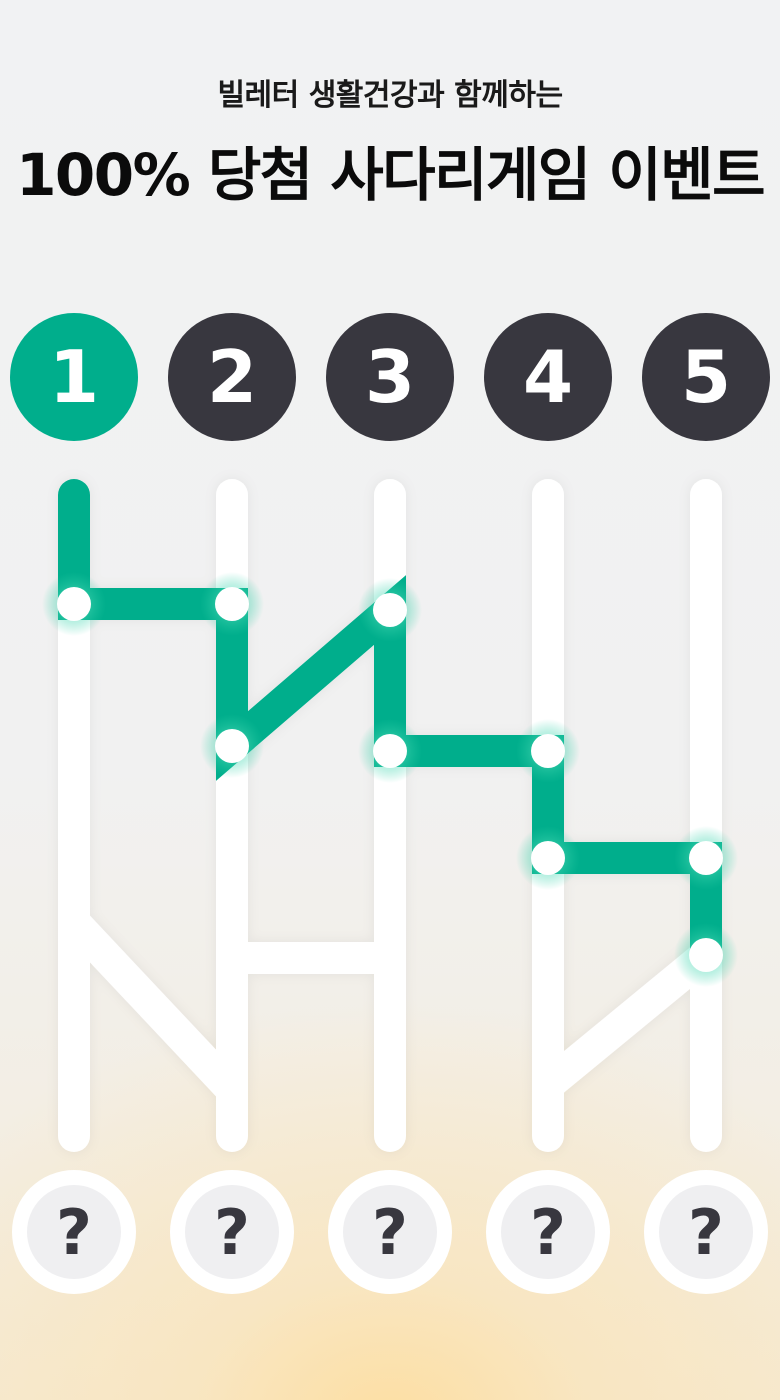 Image resolution: width=780 pixels, height=1400 pixels. I want to click on player-button-1: 1, so click(74, 377).